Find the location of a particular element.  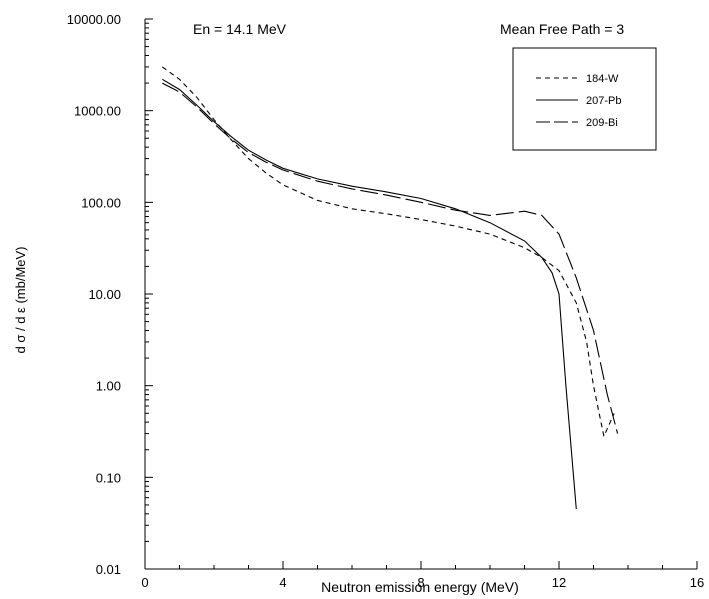

x-ticks: 0 4 8 12 16 is located at coordinates (422, 575).